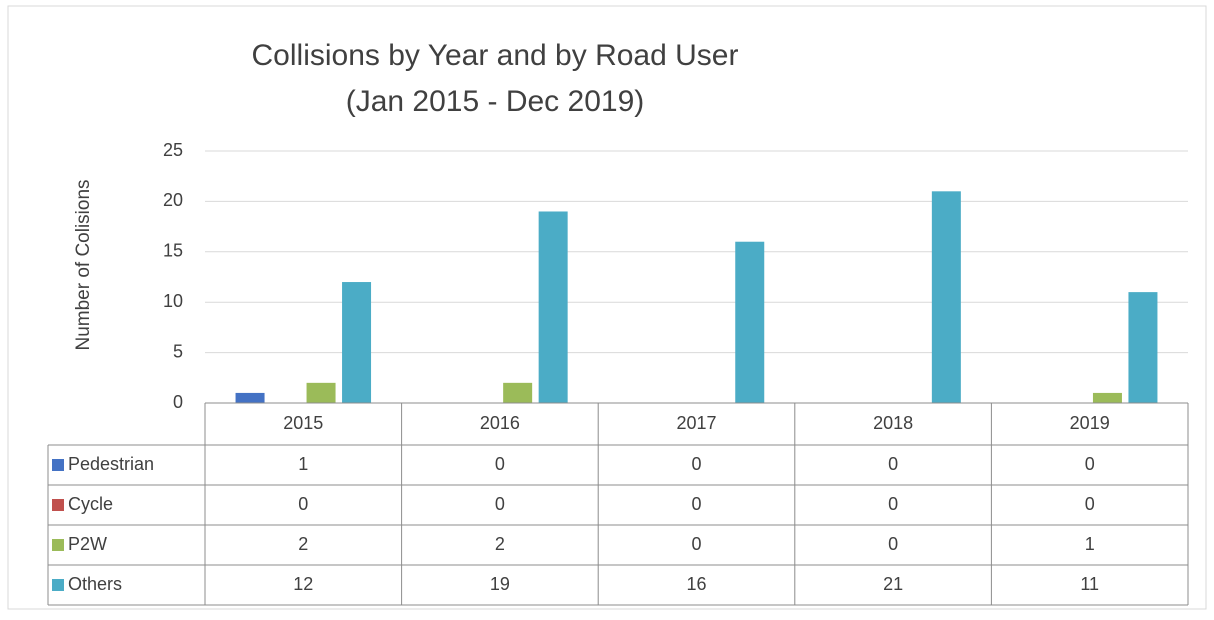  I want to click on table-header: 2018, so click(893, 423).